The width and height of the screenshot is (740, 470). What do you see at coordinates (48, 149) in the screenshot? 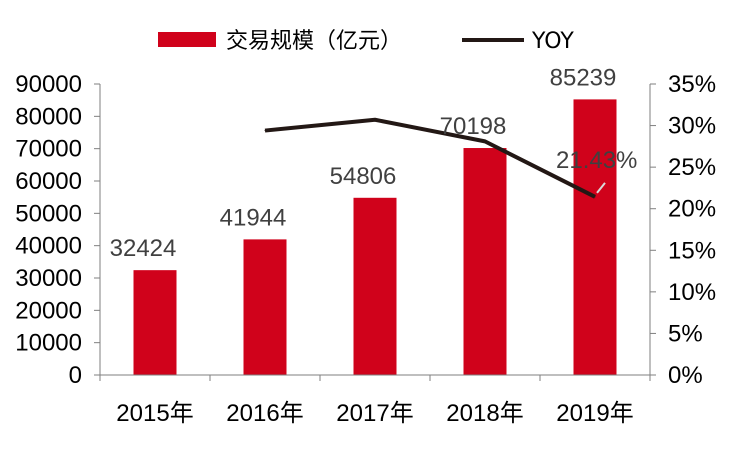
I see `left-tick-label: 70000` at bounding box center [48, 149].